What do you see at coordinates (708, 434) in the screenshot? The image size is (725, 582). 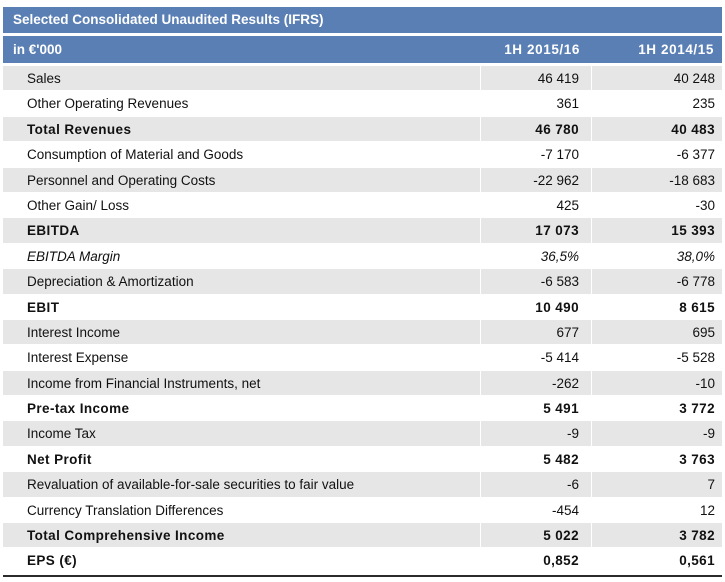 I see `value-1h-2014-15: -9` at bounding box center [708, 434].